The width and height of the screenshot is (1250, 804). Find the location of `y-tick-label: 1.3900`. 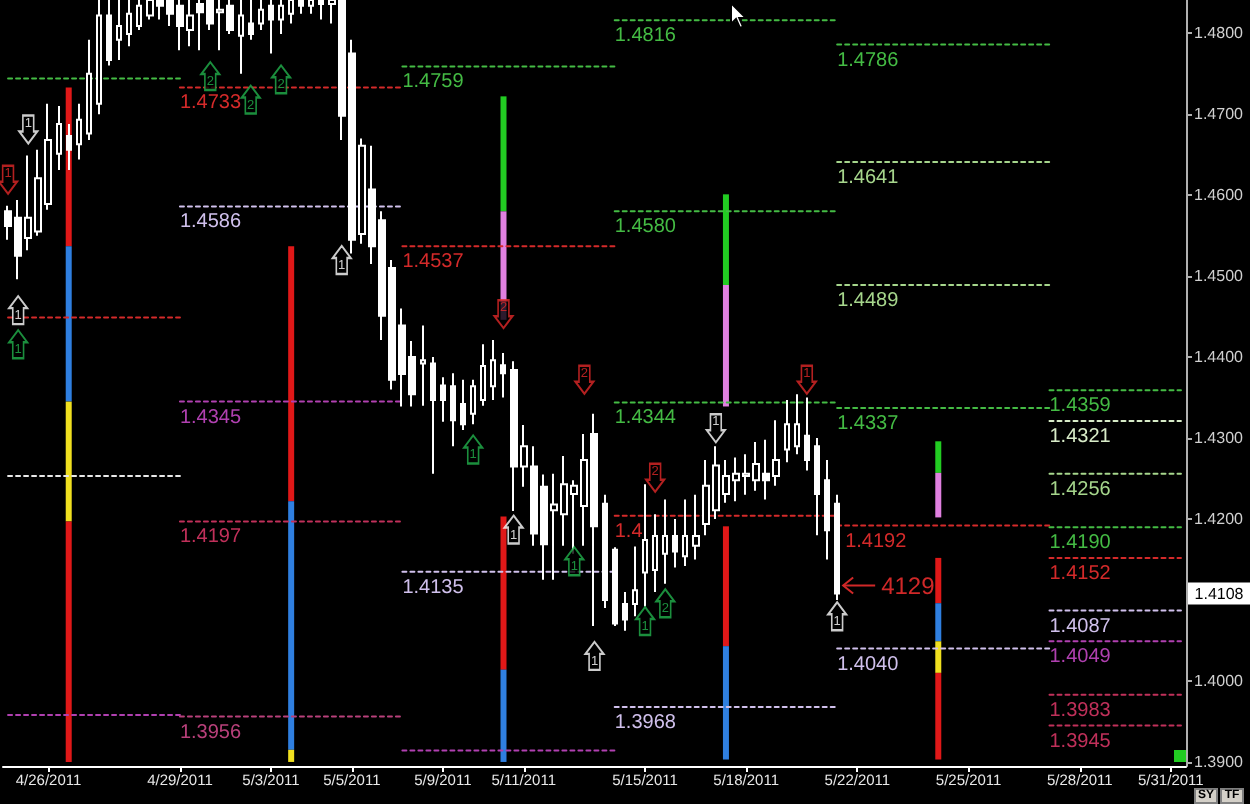

y-tick-label: 1.3900 is located at coordinates (1219, 761).